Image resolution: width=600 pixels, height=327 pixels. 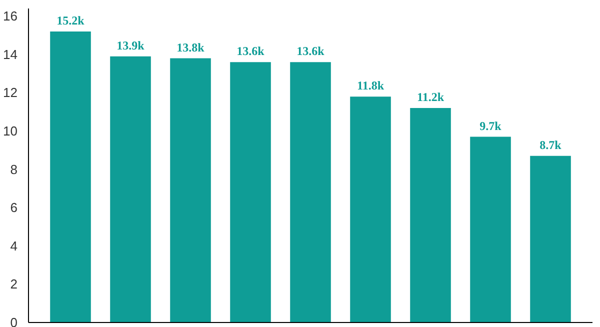 What do you see at coordinates (370, 85) in the screenshot?
I see `data-label: 11.8k` at bounding box center [370, 85].